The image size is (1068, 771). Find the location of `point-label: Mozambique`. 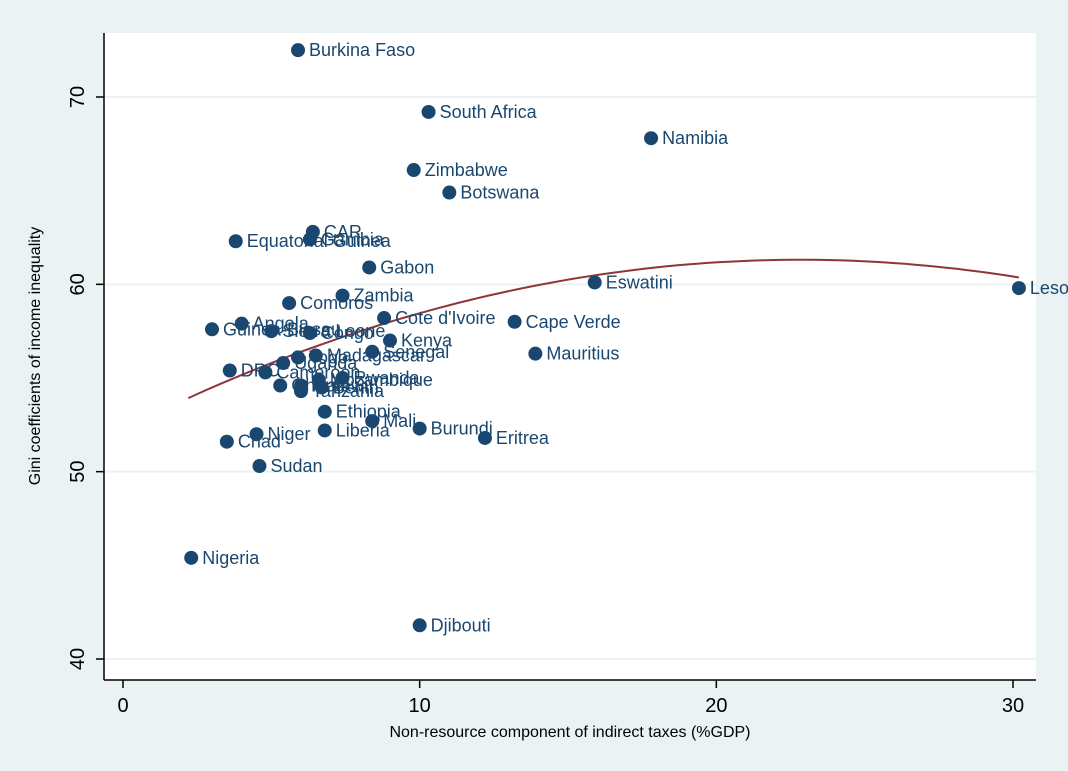

point-label: Mozambique is located at coordinates (381, 380).